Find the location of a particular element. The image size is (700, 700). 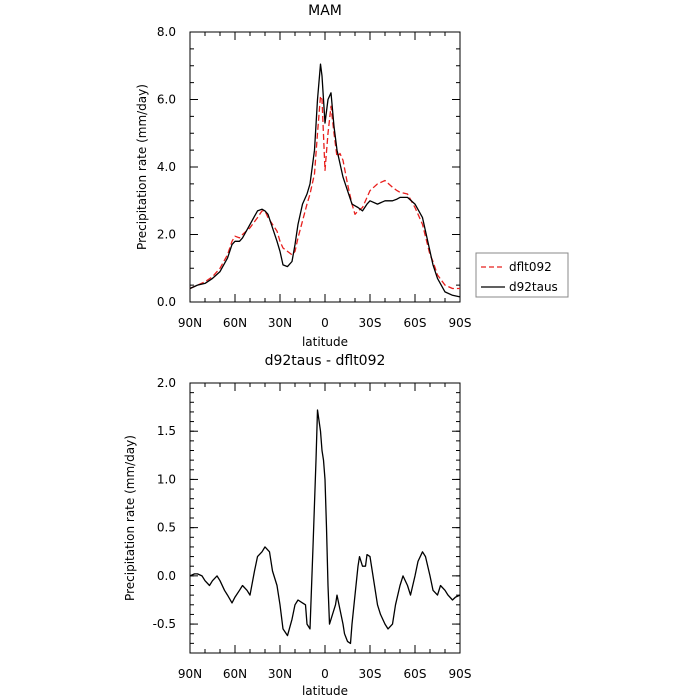

y-tick-label: -0.5 is located at coordinates (164, 624).